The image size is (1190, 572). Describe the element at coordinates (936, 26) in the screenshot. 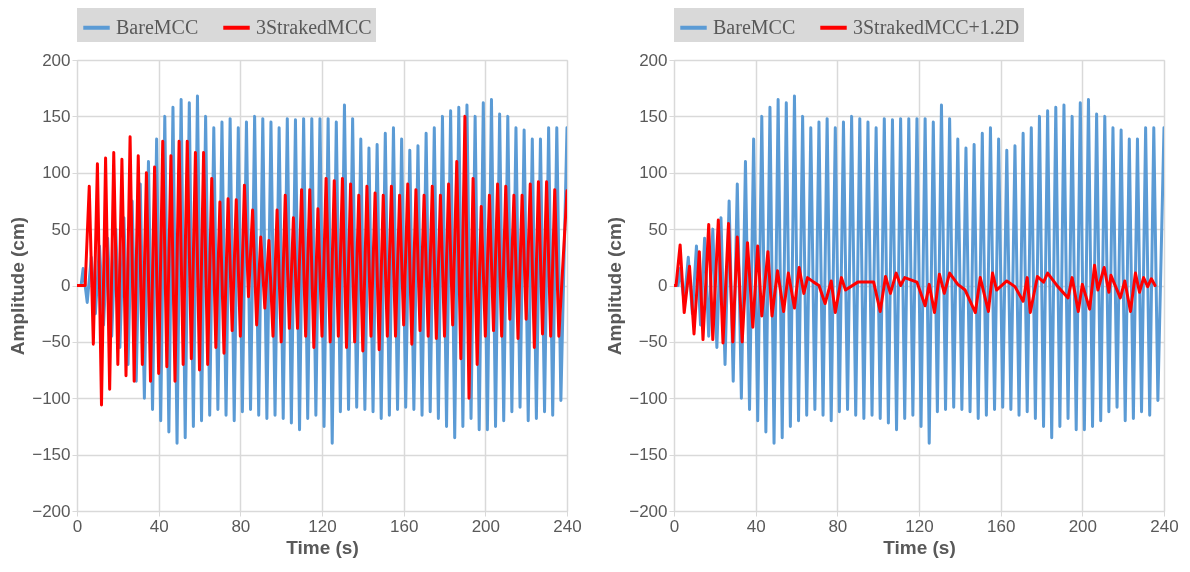

I see `legend-label: 3StrakedMCC+1.2D` at that location.